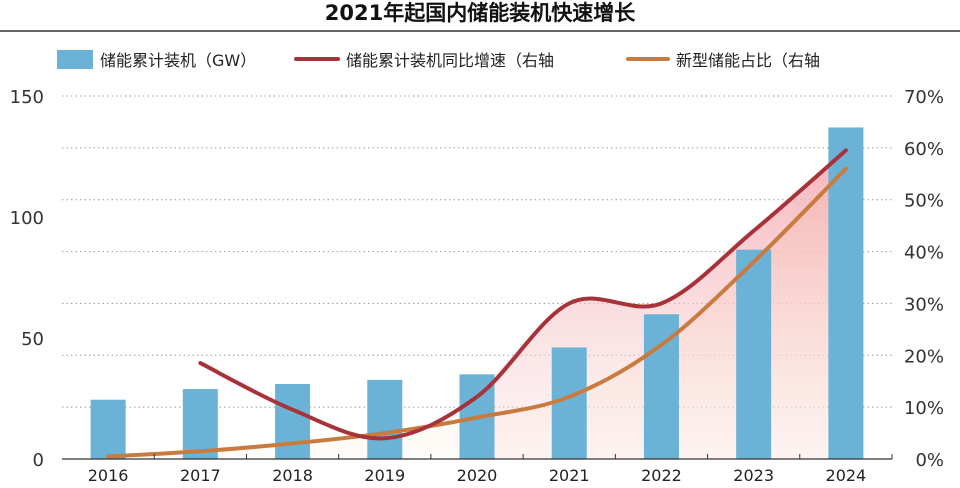 Image resolution: width=960 pixels, height=488 pixels. I want to click on y-right-tick-label: 30%, so click(924, 304).